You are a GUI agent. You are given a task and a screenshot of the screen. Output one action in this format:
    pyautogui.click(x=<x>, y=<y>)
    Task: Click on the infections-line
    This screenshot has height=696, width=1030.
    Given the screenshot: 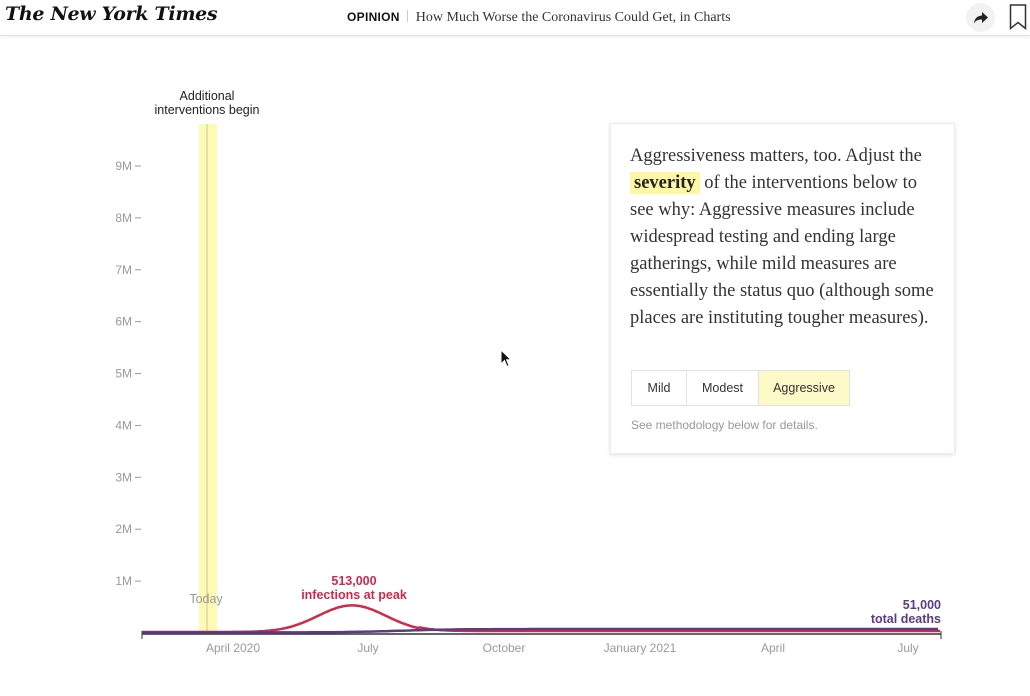 What is the action you would take?
    pyautogui.click(x=541, y=619)
    